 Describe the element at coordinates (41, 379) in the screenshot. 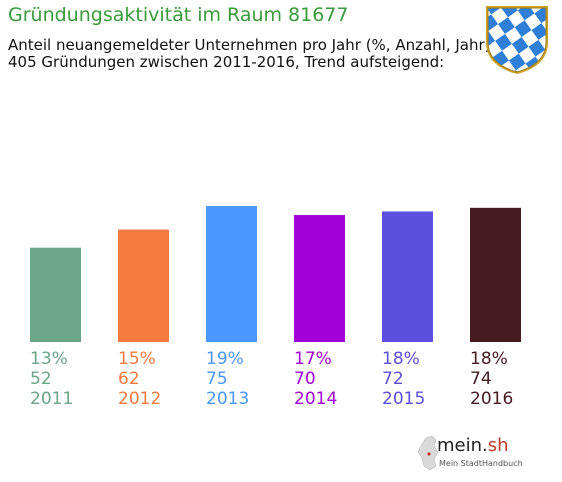

I see `value-label-2011: 52` at that location.